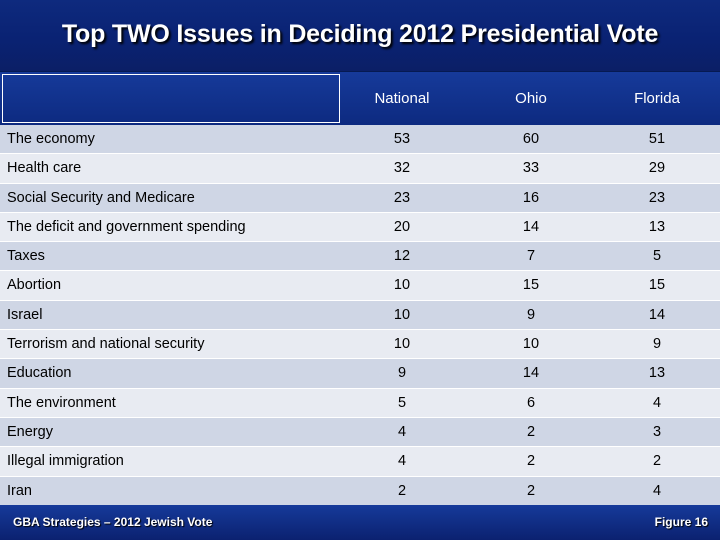 The width and height of the screenshot is (720, 540). I want to click on cell-ohio: 33, so click(531, 168).